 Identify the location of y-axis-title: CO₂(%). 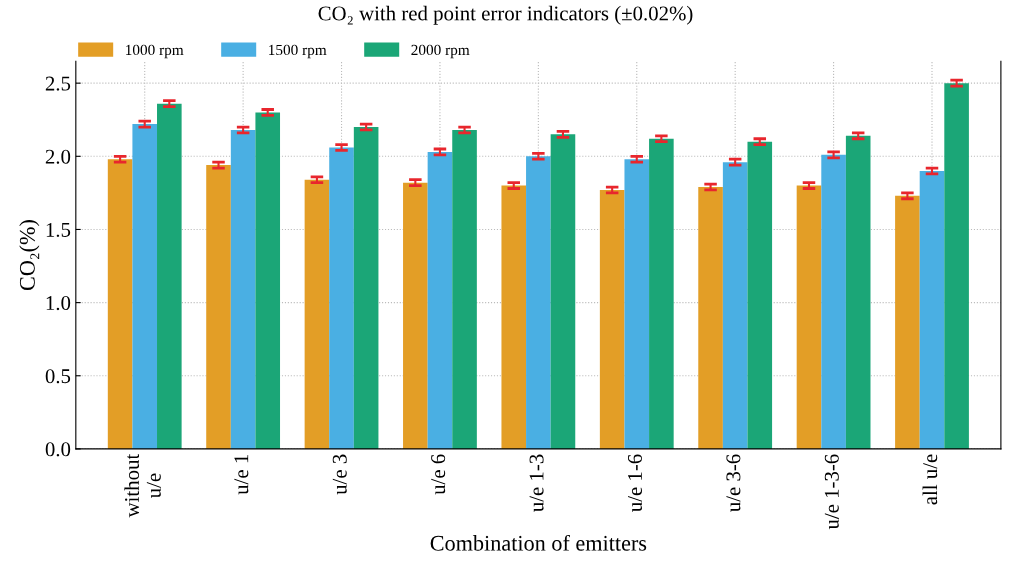
(29, 255).